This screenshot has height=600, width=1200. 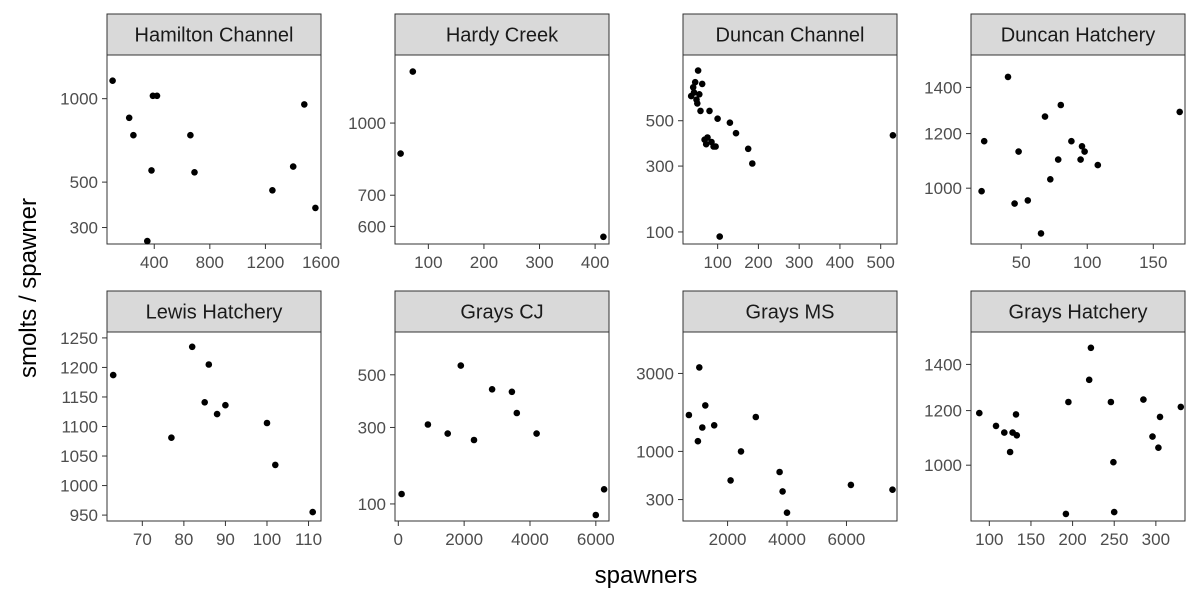 What do you see at coordinates (225, 539) in the screenshot?
I see `x-tick-label: 90` at bounding box center [225, 539].